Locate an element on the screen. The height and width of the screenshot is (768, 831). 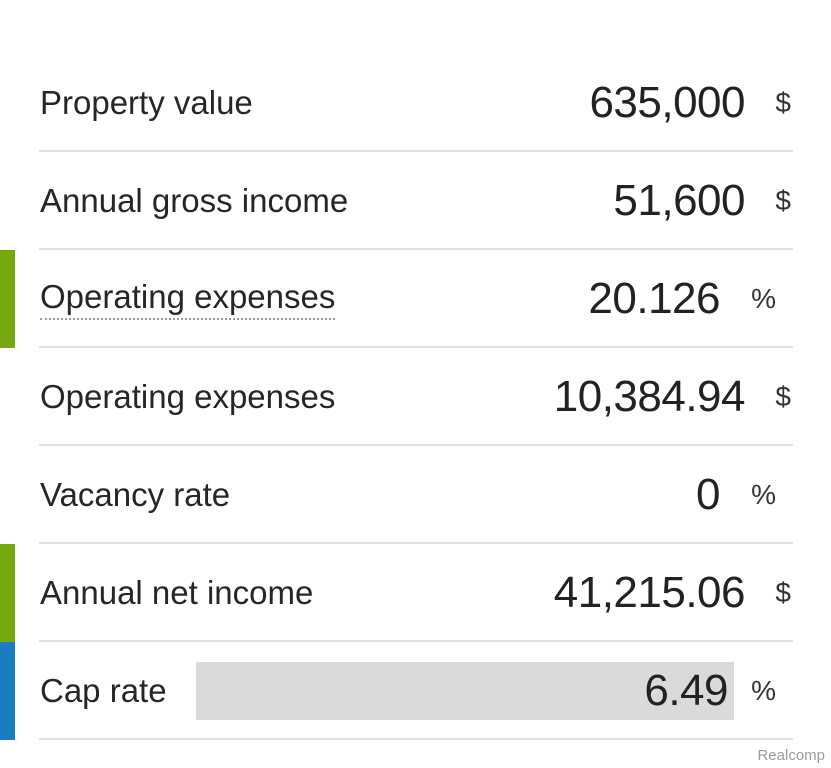
row-annual-gross-income: Annual gross income 51,600 $ is located at coordinates (415, 201).